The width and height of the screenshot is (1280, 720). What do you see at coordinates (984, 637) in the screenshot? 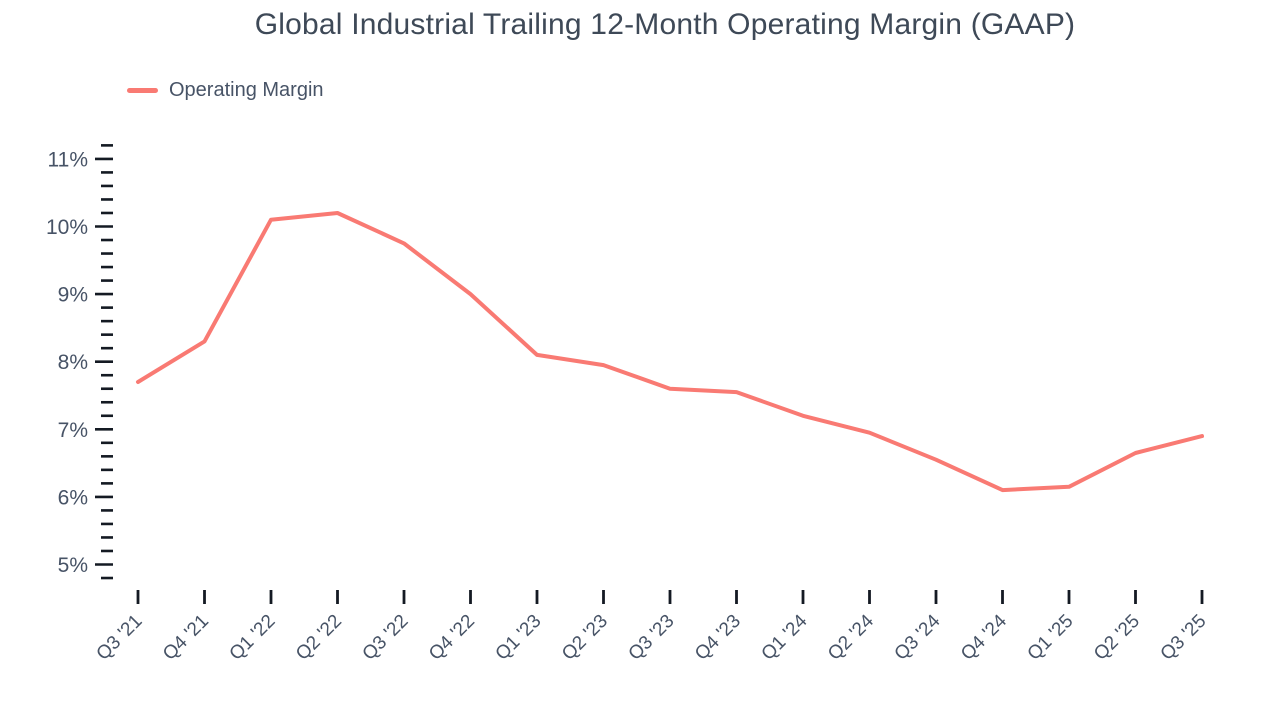
I see `x-axis-label: Q4 '24` at bounding box center [984, 637].